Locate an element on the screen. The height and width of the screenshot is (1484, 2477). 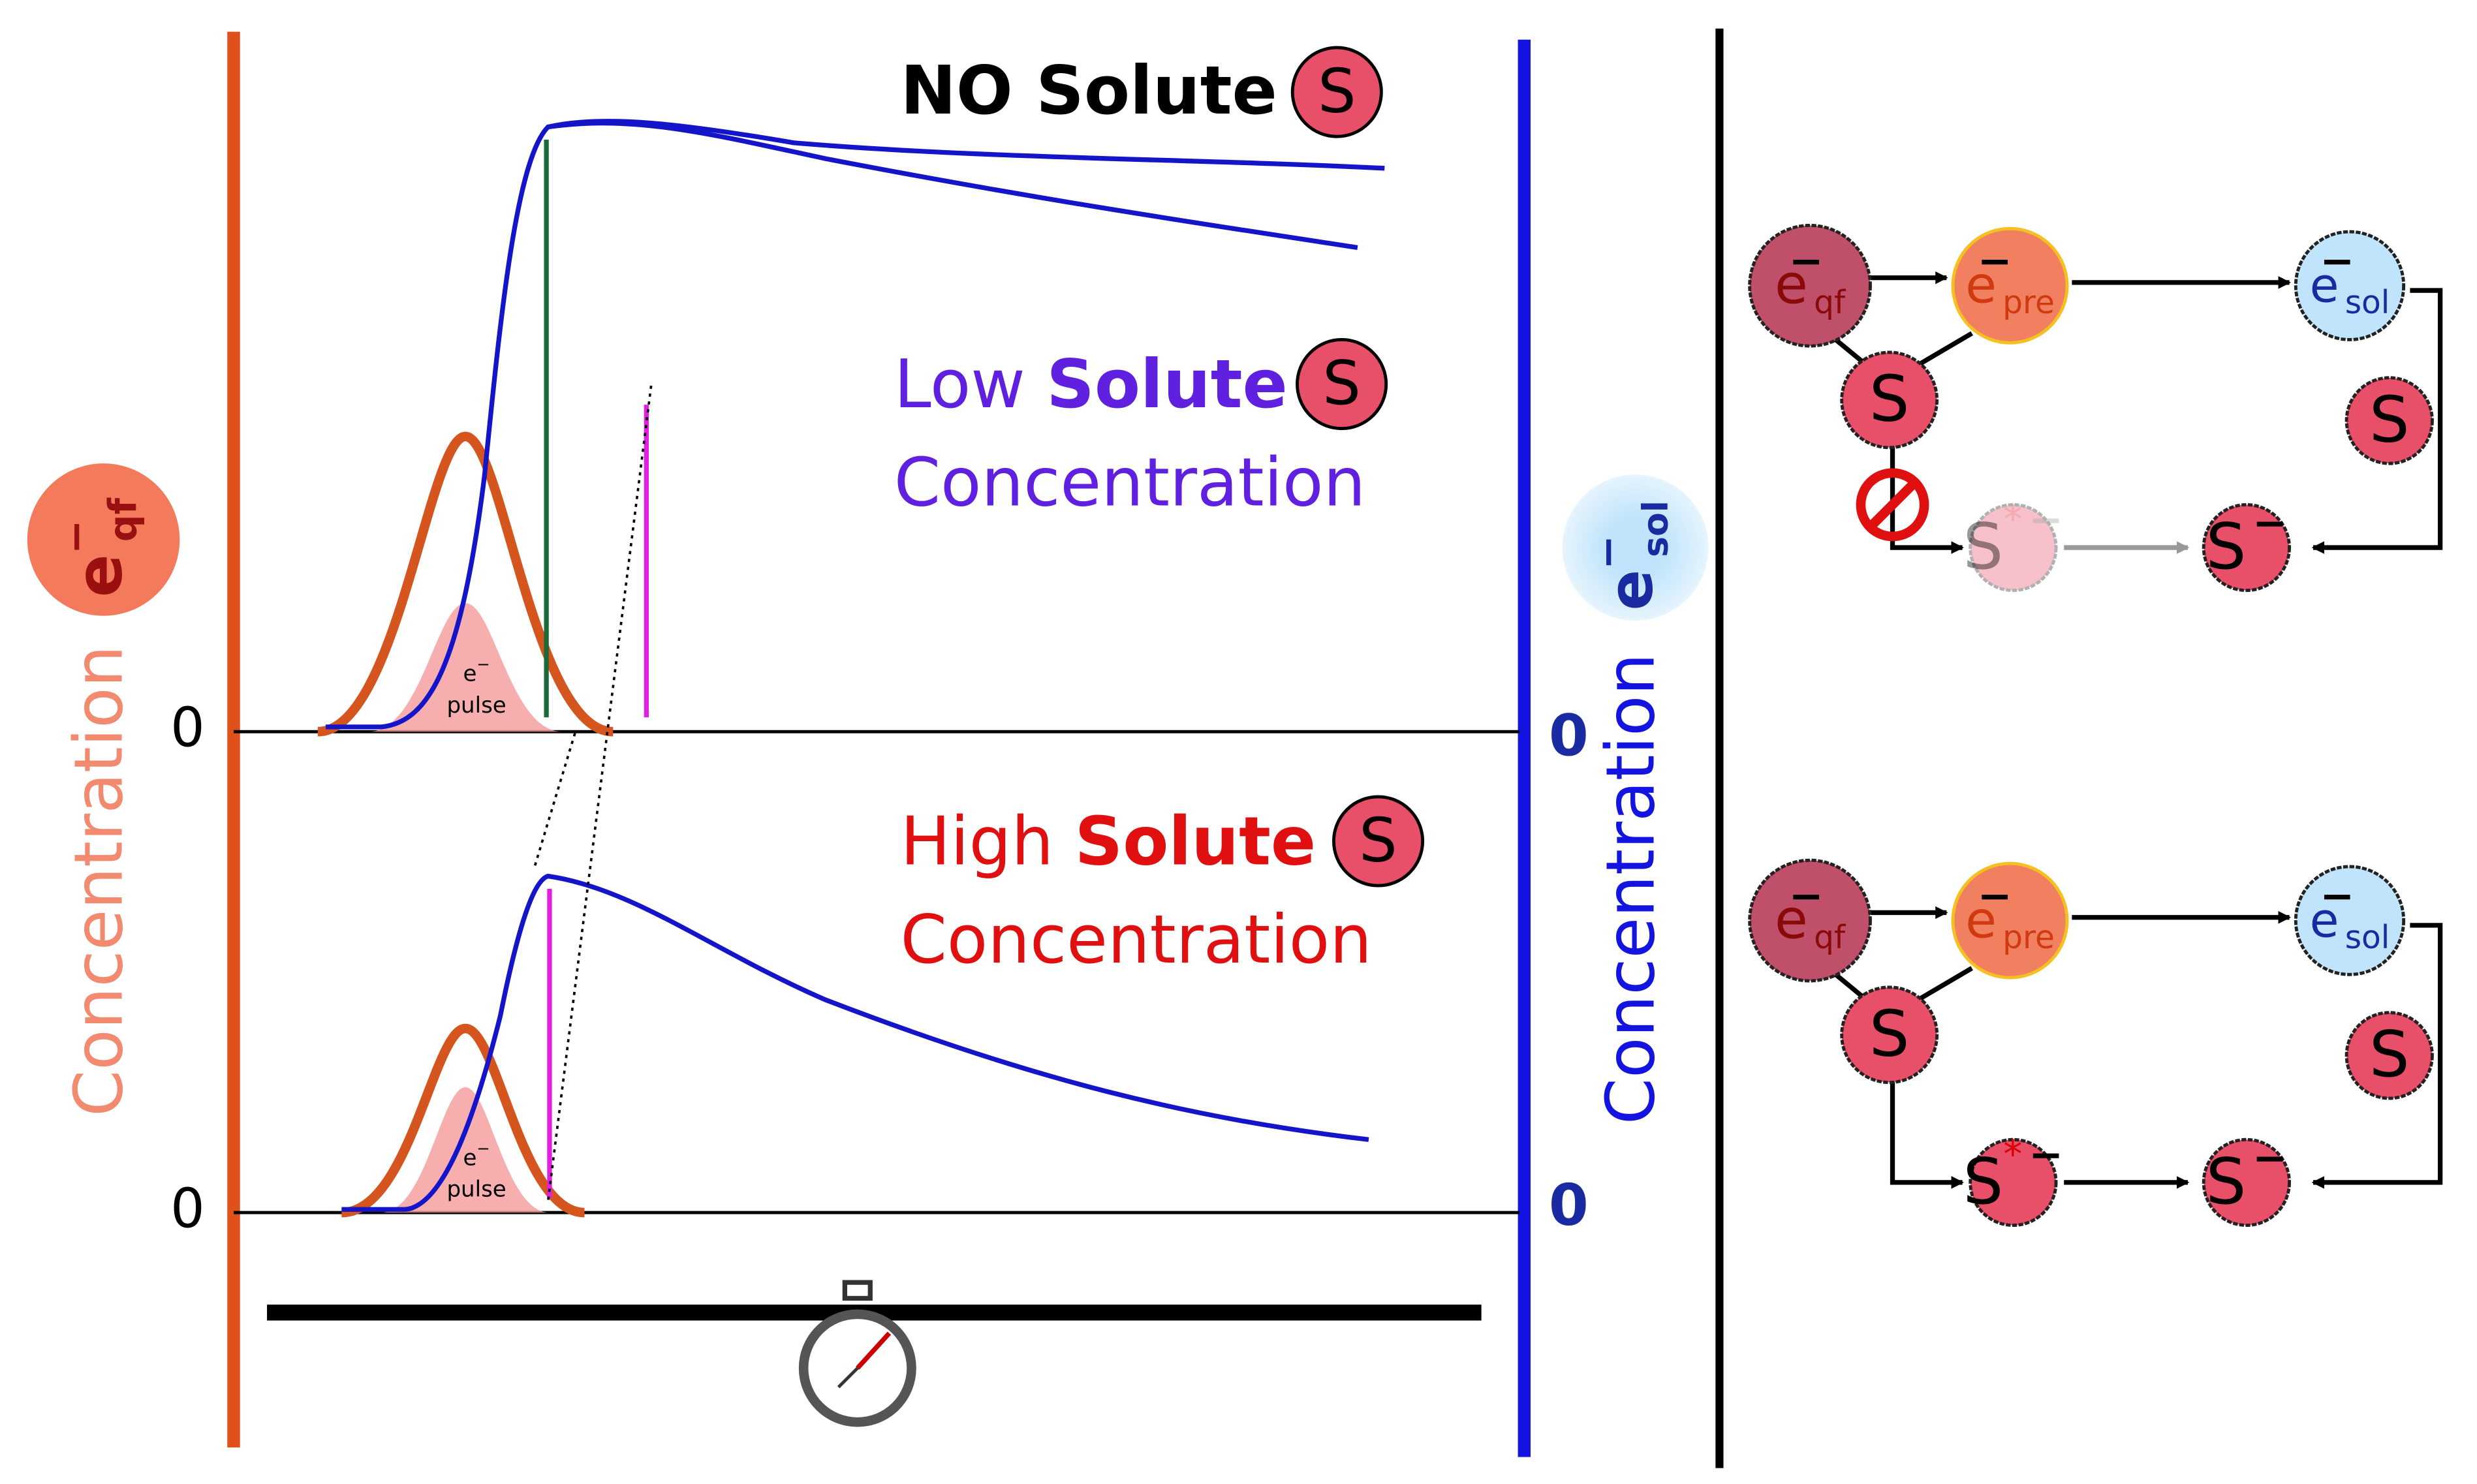
heading: NO Solute is located at coordinates (1088, 91).